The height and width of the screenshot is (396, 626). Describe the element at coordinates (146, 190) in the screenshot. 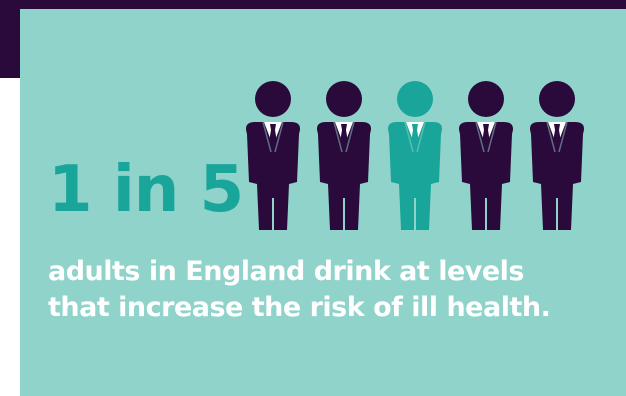

I see `stat-ratio: 1 in 5` at that location.